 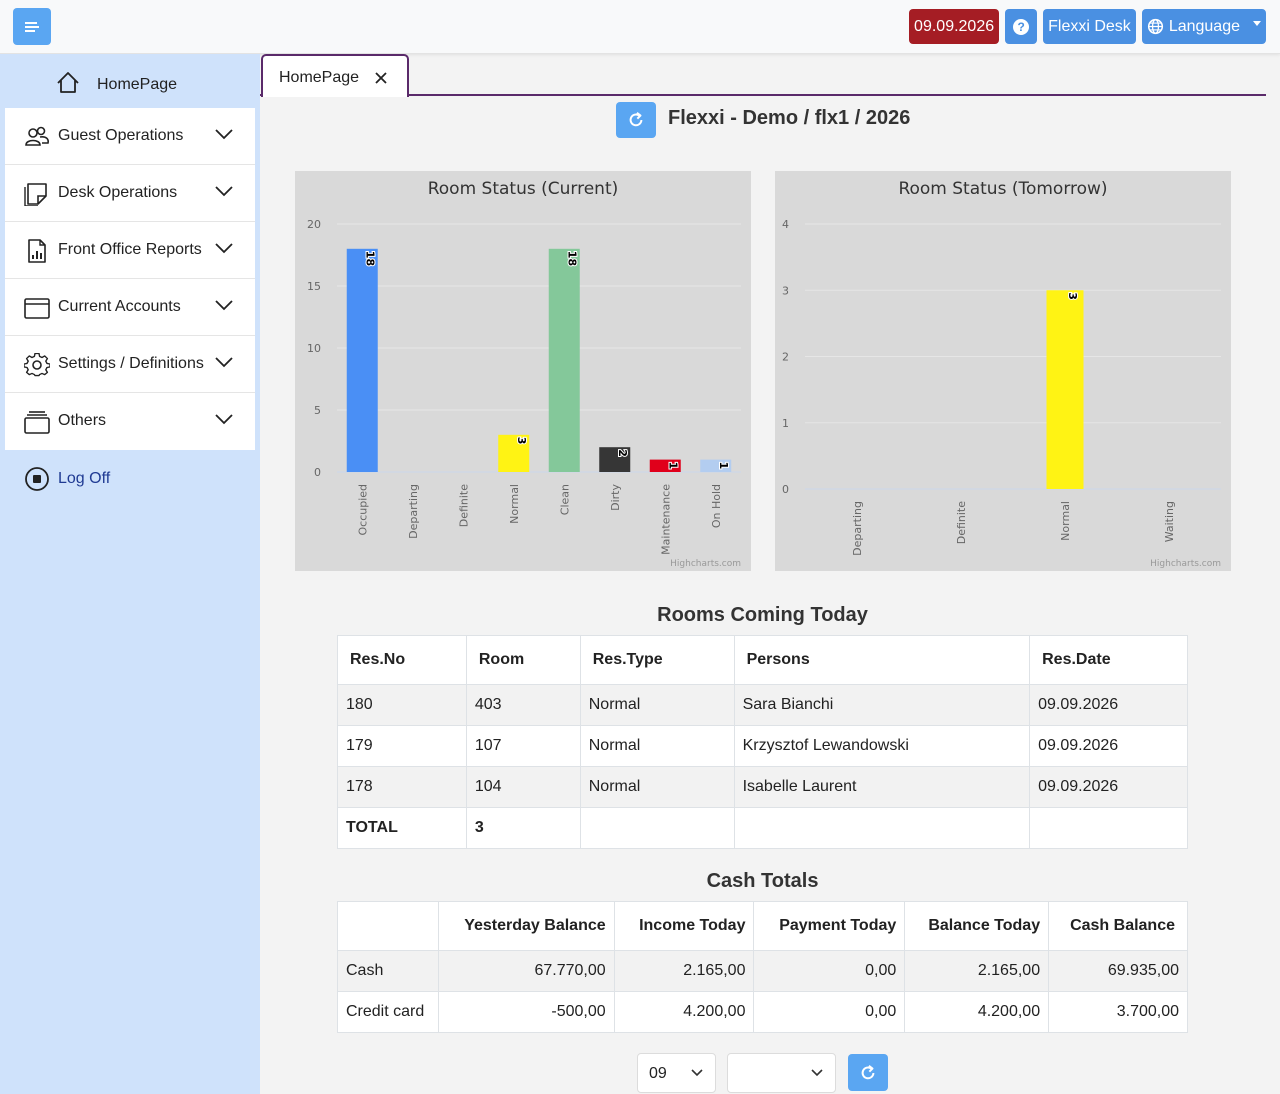 What do you see at coordinates (130, 250) in the screenshot?
I see `sidebar-item-front-office-reports: Front Office Reports` at bounding box center [130, 250].